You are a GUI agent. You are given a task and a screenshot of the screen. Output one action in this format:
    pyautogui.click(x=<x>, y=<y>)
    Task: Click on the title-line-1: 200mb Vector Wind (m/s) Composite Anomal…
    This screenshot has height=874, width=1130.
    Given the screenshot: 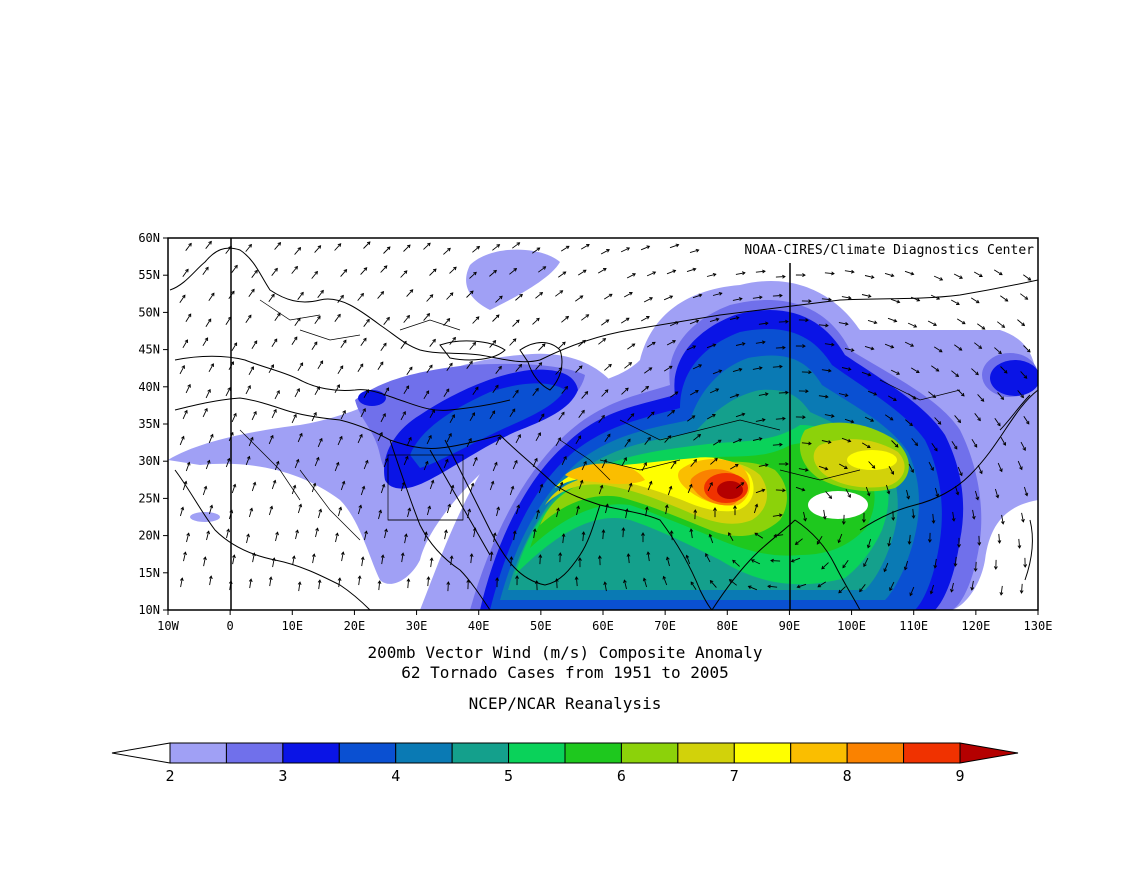 What is the action you would take?
    pyautogui.click(x=565, y=652)
    